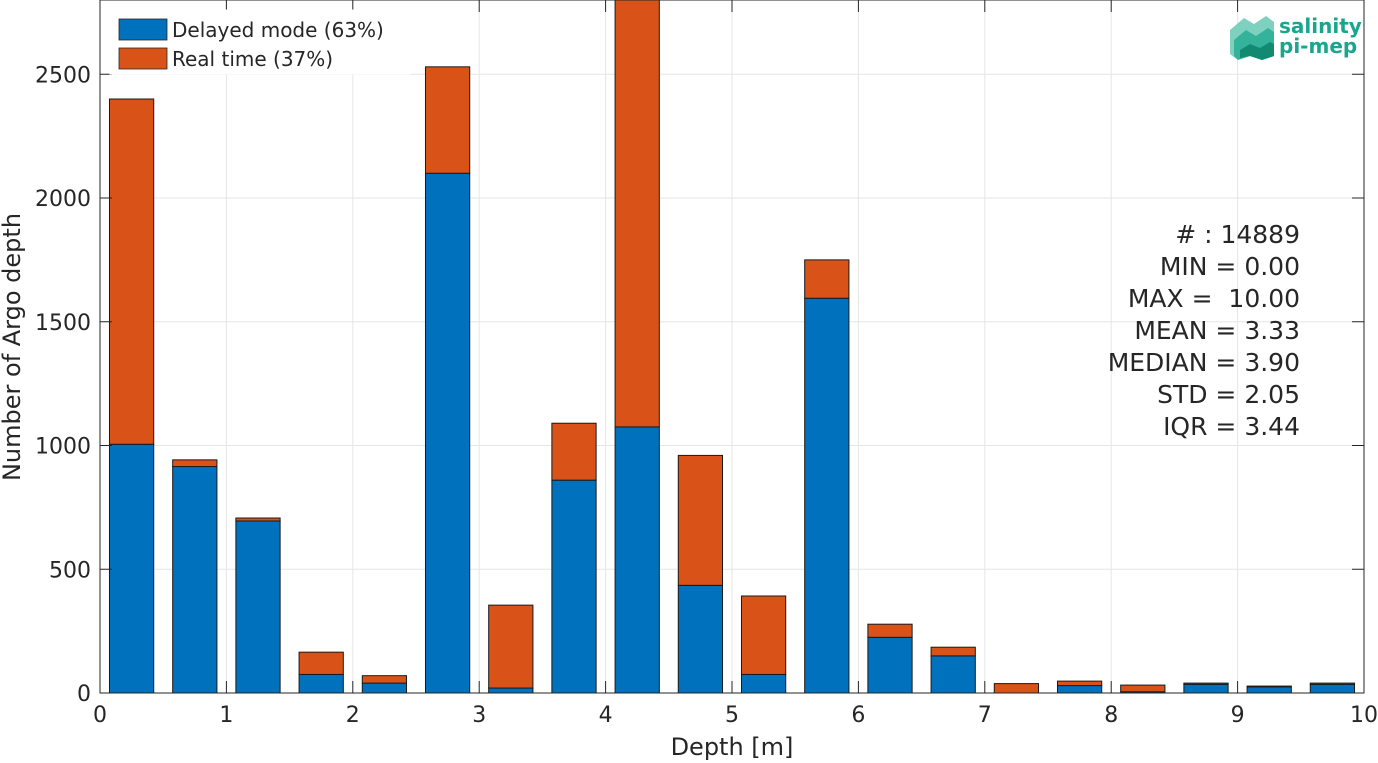 Image resolution: width=1378 pixels, height=763 pixels. Describe the element at coordinates (1364, 715) in the screenshot. I see `x-tick-label-10: 10` at that location.